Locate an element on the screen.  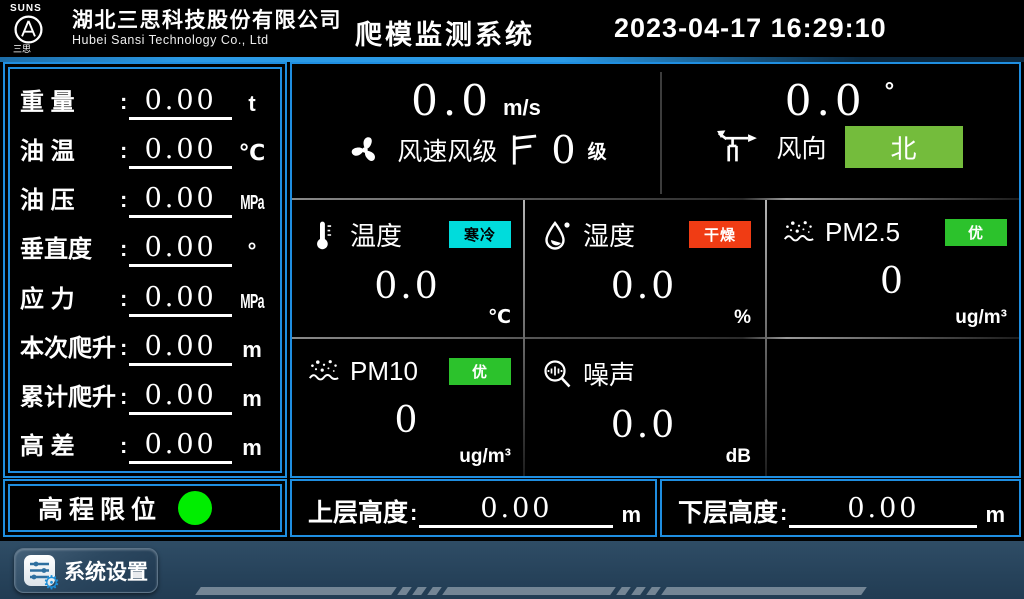
metric-row-oil-temp: 油 温 : 0.00 ℃ is located at coordinates (146, 147).